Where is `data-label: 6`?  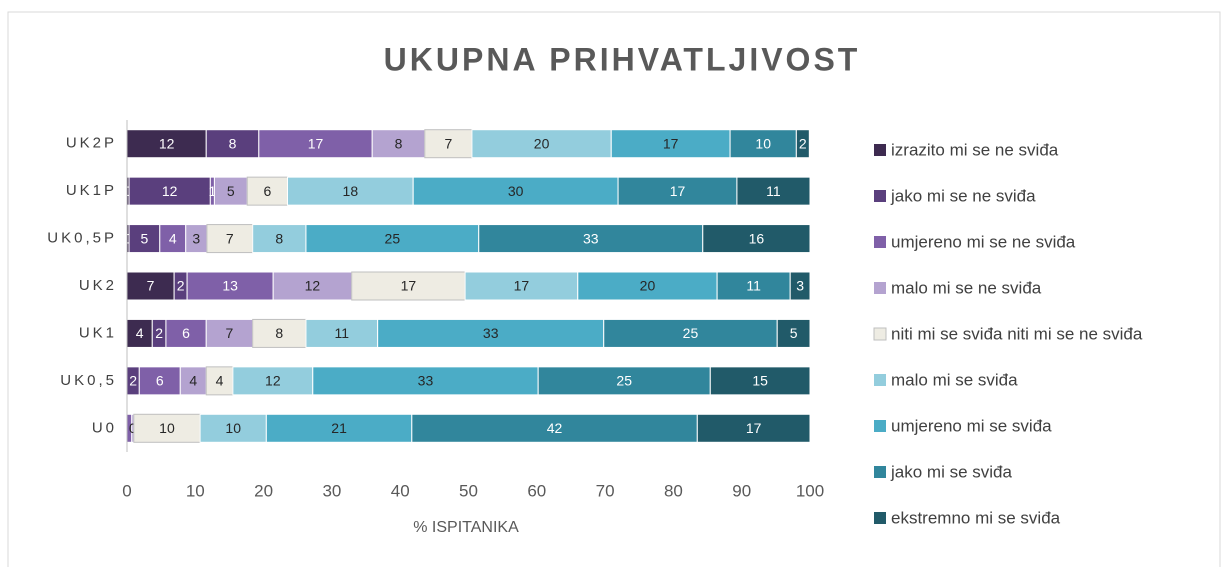
data-label: 6 is located at coordinates (186, 333).